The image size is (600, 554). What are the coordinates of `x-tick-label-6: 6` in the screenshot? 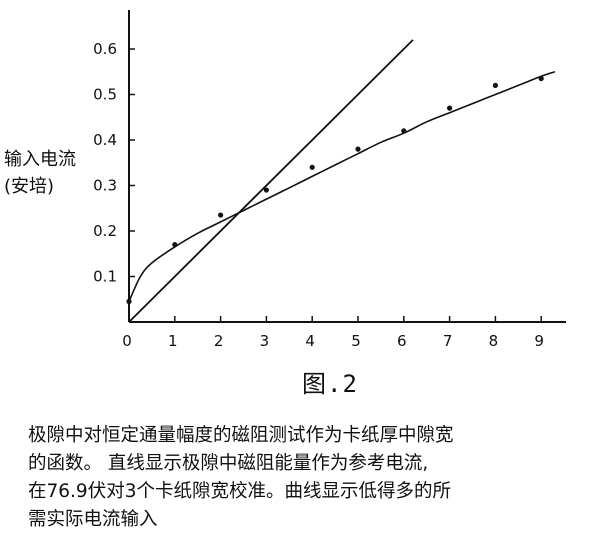 It's located at (402, 341).